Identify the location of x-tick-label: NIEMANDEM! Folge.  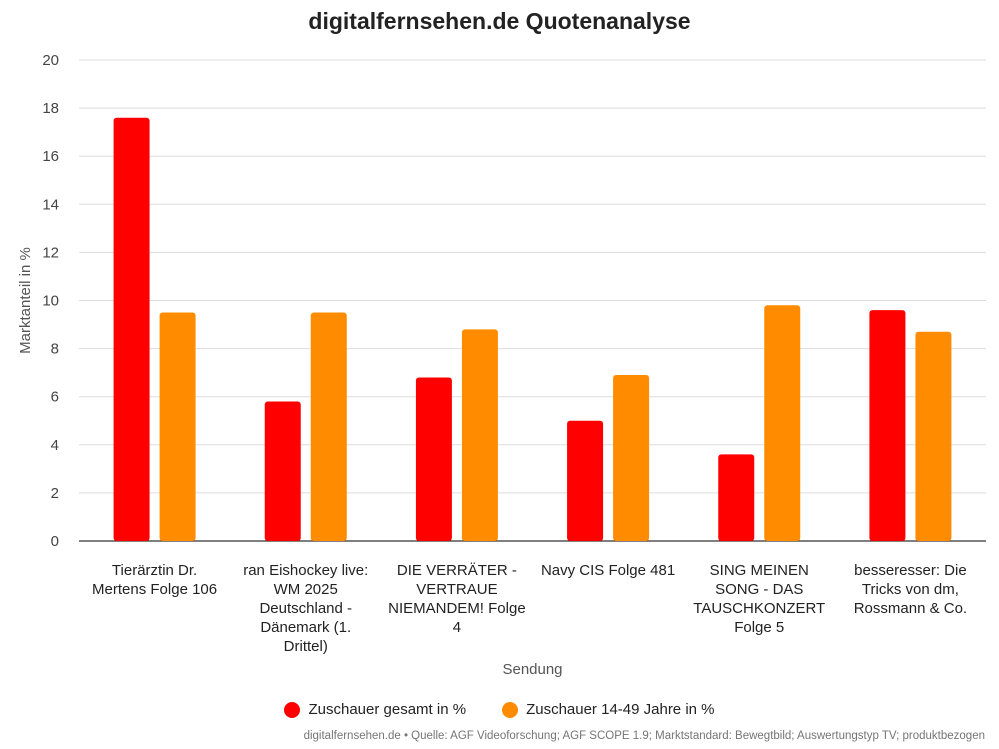
(457, 608).